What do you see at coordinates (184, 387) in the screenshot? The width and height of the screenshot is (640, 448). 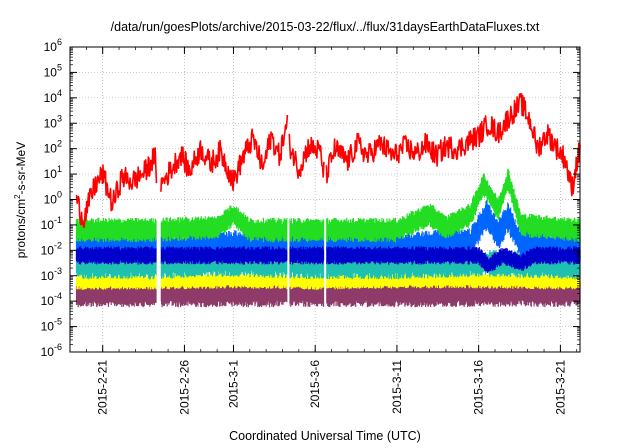 I see `x-tick-label: 2015-2-26` at bounding box center [184, 387].